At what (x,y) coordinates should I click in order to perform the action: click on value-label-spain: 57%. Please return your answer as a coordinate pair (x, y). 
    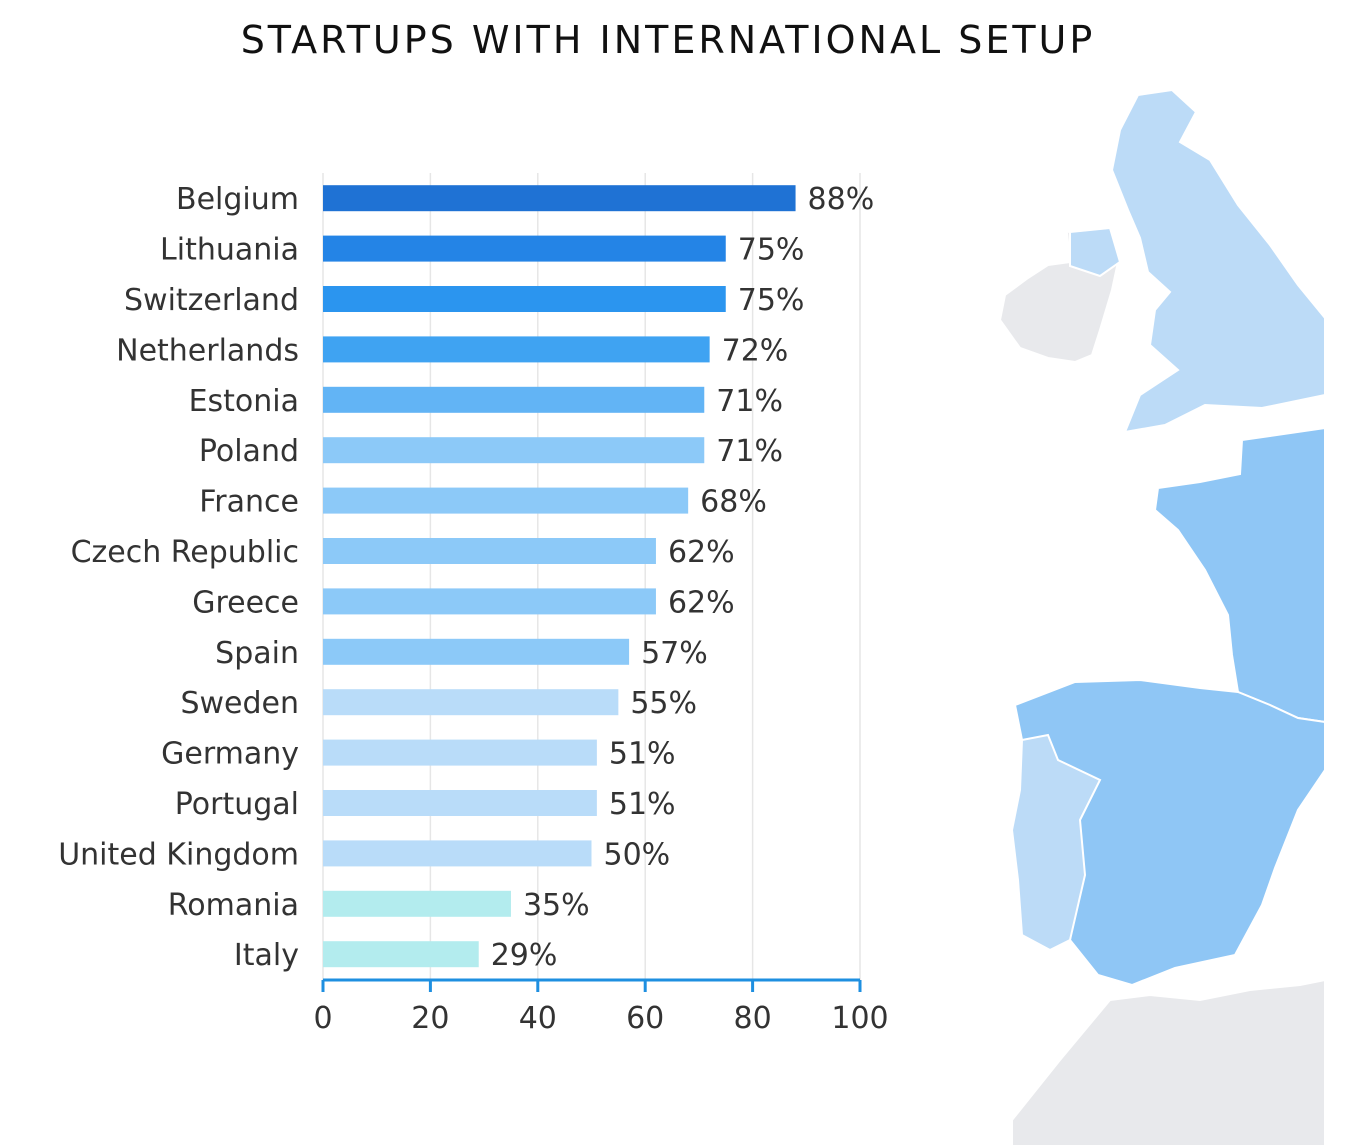
    Looking at the image, I should click on (674, 653).